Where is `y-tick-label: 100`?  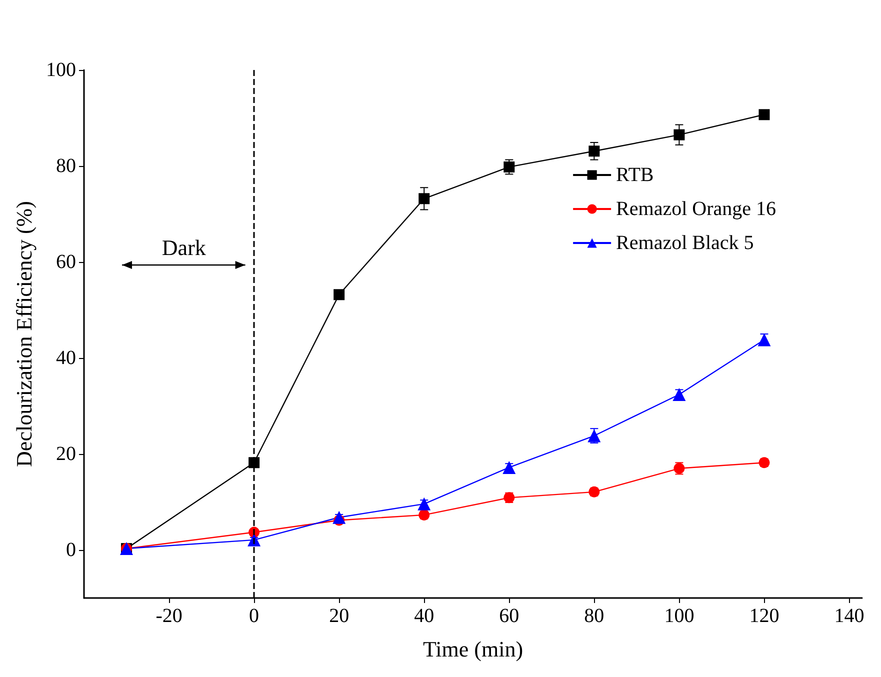 y-tick-label: 100 is located at coordinates (61, 70).